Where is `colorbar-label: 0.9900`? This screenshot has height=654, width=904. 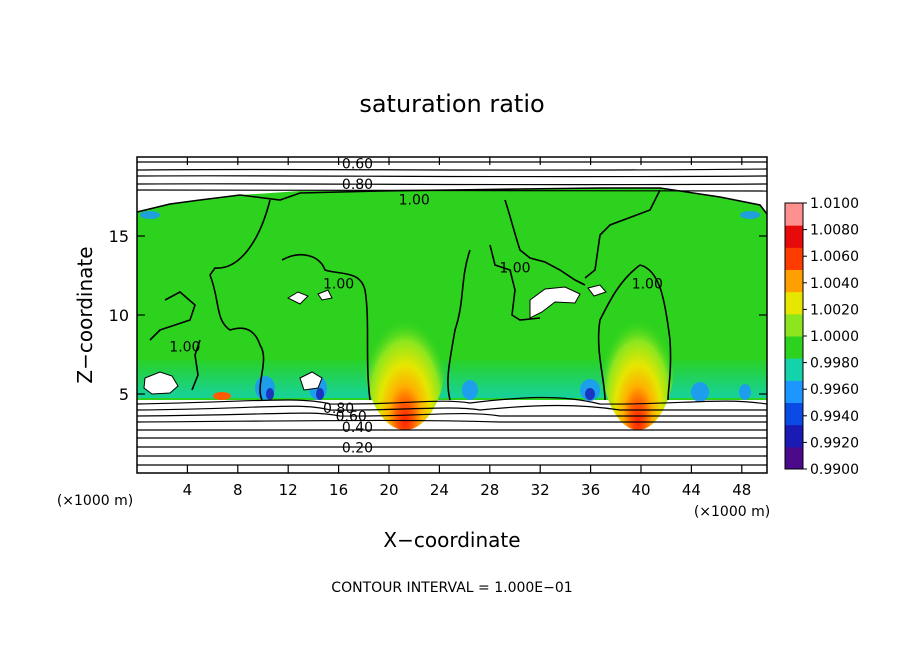 colorbar-label: 0.9900 is located at coordinates (834, 470).